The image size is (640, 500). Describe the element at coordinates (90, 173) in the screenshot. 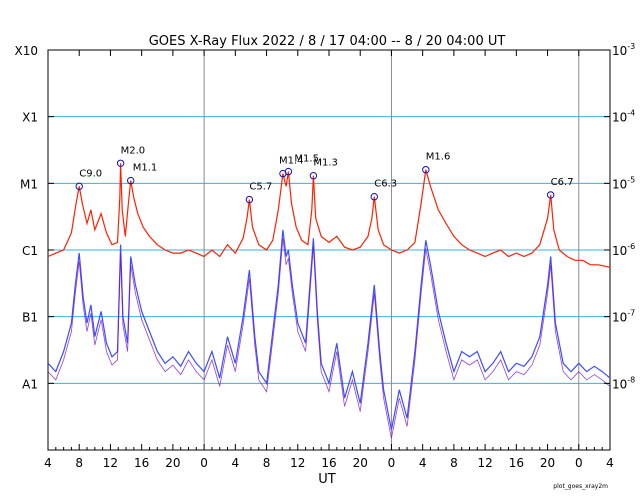

I see `flare-label-c9-0: C9.0` at that location.